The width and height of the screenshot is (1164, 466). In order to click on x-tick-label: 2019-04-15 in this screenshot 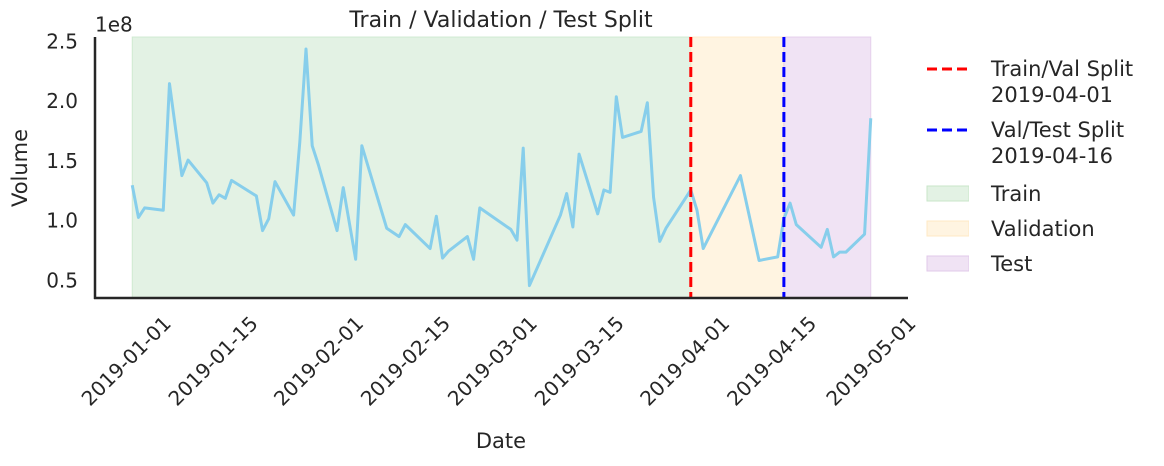, I will do `click(771, 360)`.